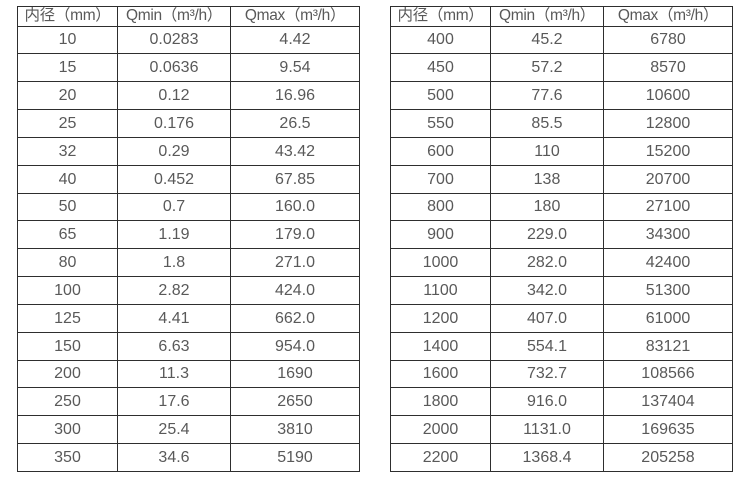  I want to click on table-cell: 40, so click(67, 179).